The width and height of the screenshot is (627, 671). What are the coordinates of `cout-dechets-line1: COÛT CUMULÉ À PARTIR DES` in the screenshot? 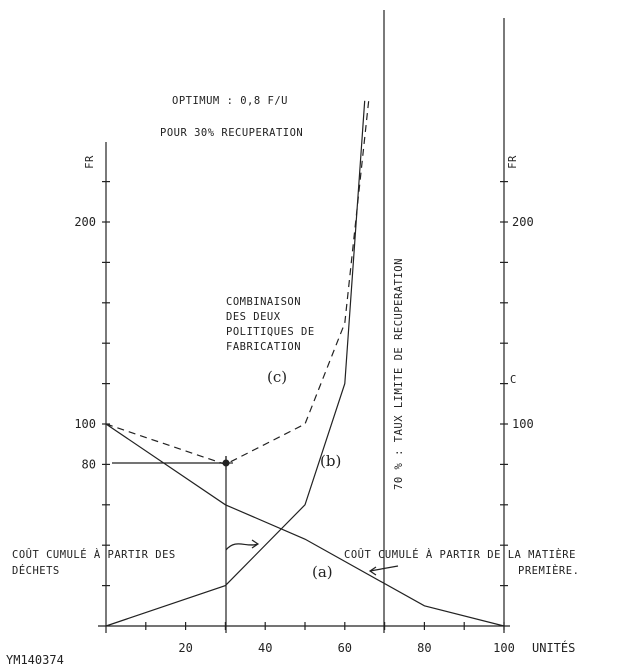 It's located at (94, 554).